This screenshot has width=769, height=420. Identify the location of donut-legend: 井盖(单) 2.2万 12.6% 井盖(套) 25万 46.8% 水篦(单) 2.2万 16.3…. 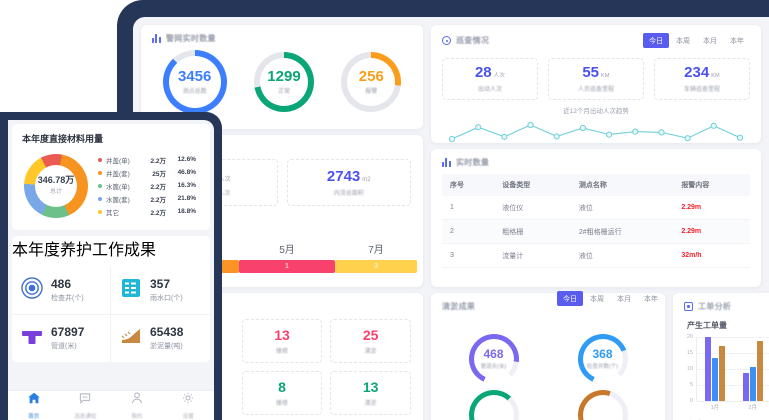
(147, 185).